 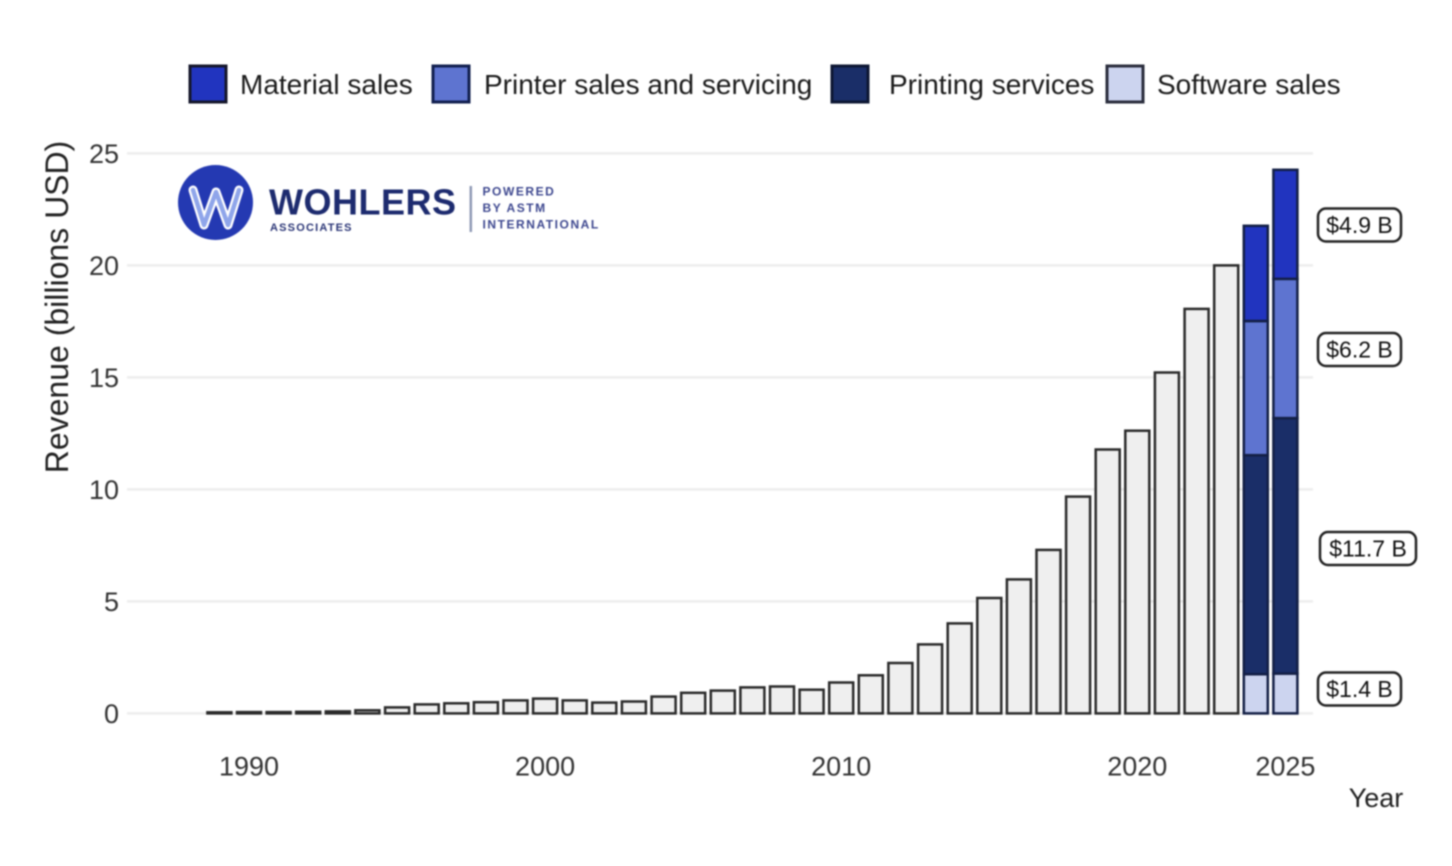 What do you see at coordinates (1368, 549) in the screenshot?
I see `svg-text: $11.7 B` at bounding box center [1368, 549].